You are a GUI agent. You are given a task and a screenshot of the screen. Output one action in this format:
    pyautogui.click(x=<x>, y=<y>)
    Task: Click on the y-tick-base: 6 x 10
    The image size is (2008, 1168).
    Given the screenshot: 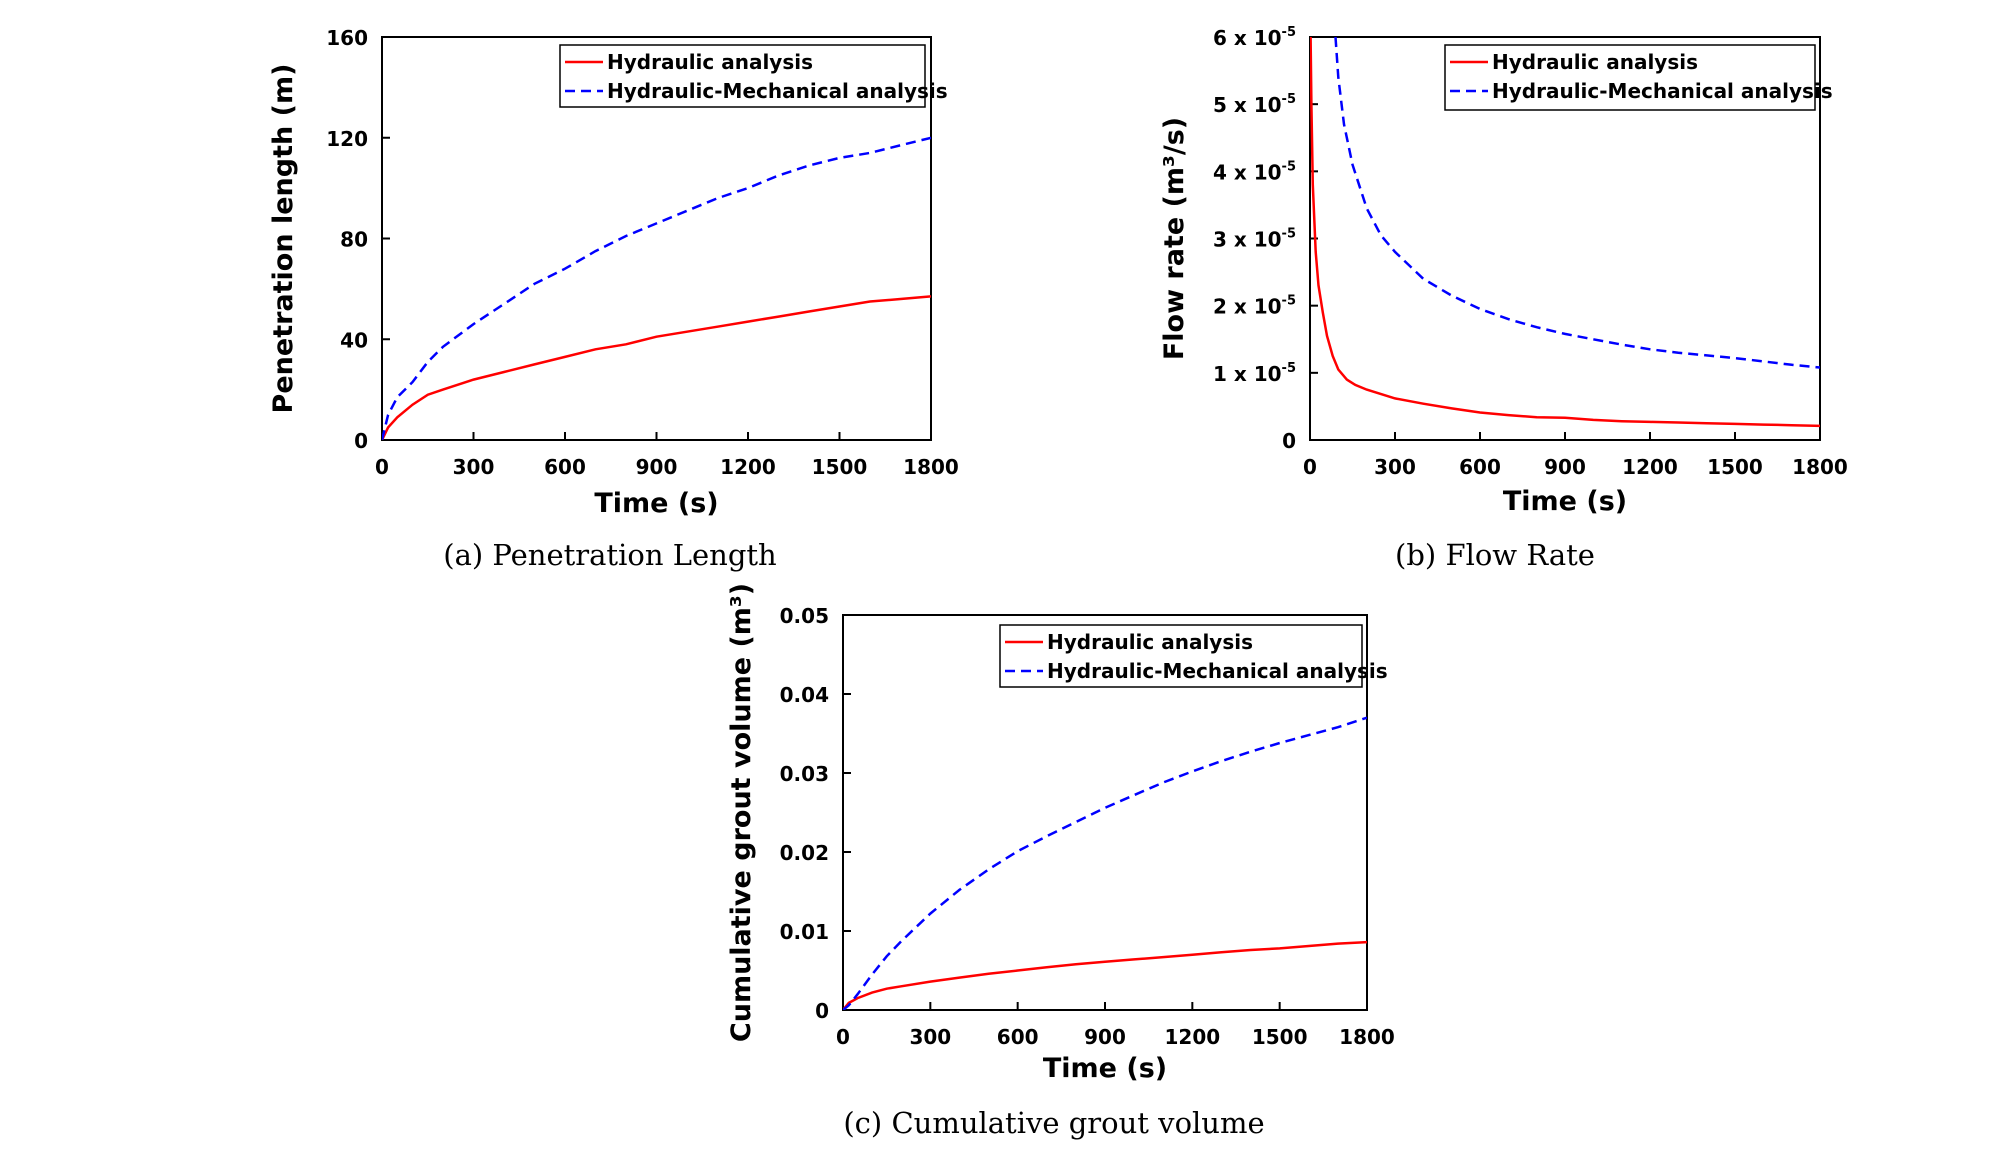 What is the action you would take?
    pyautogui.click(x=1247, y=38)
    